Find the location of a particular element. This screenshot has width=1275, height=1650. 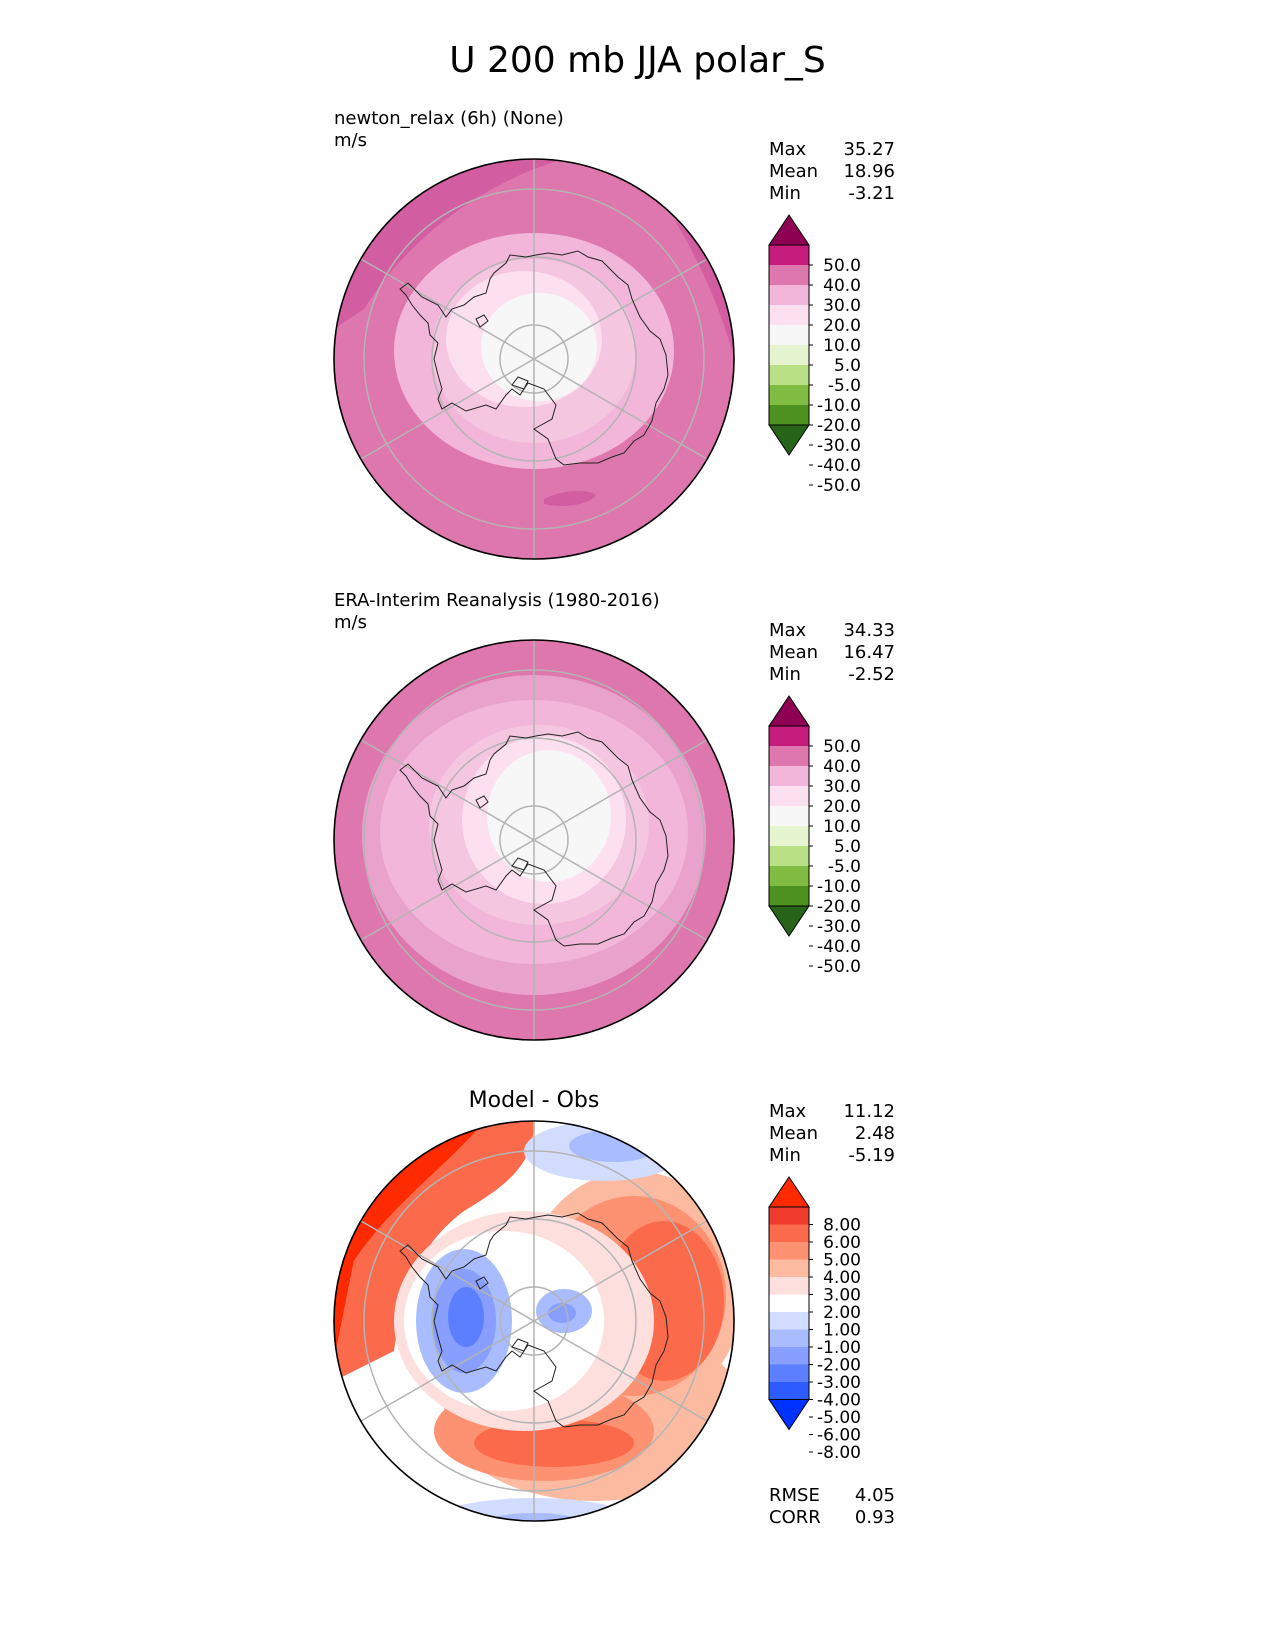

colorbar-tick-label: 8.00 is located at coordinates (842, 1226).